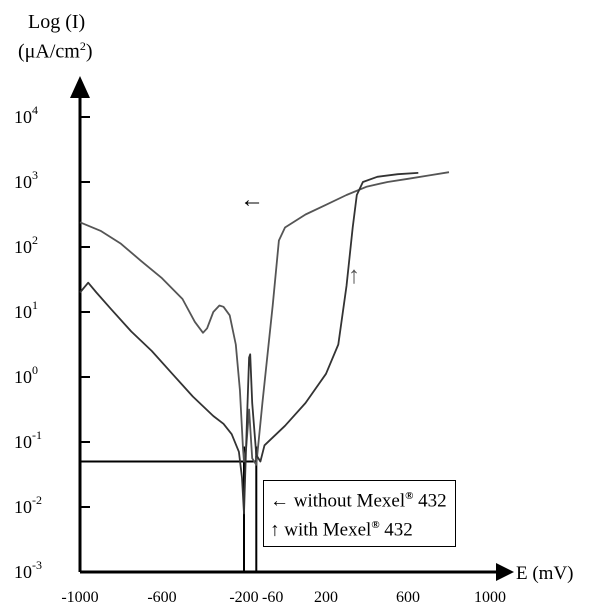 This screenshot has width=592, height=608. What do you see at coordinates (505, 572) in the screenshot?
I see `x-axis-arrowhead` at bounding box center [505, 572].